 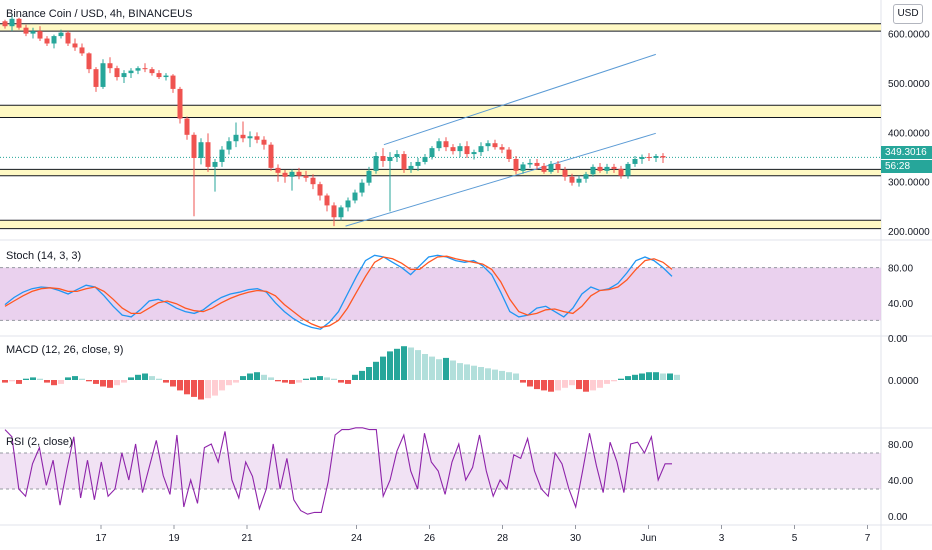 I want to click on price-tick-label-2: 400.0000, so click(x=909, y=133).